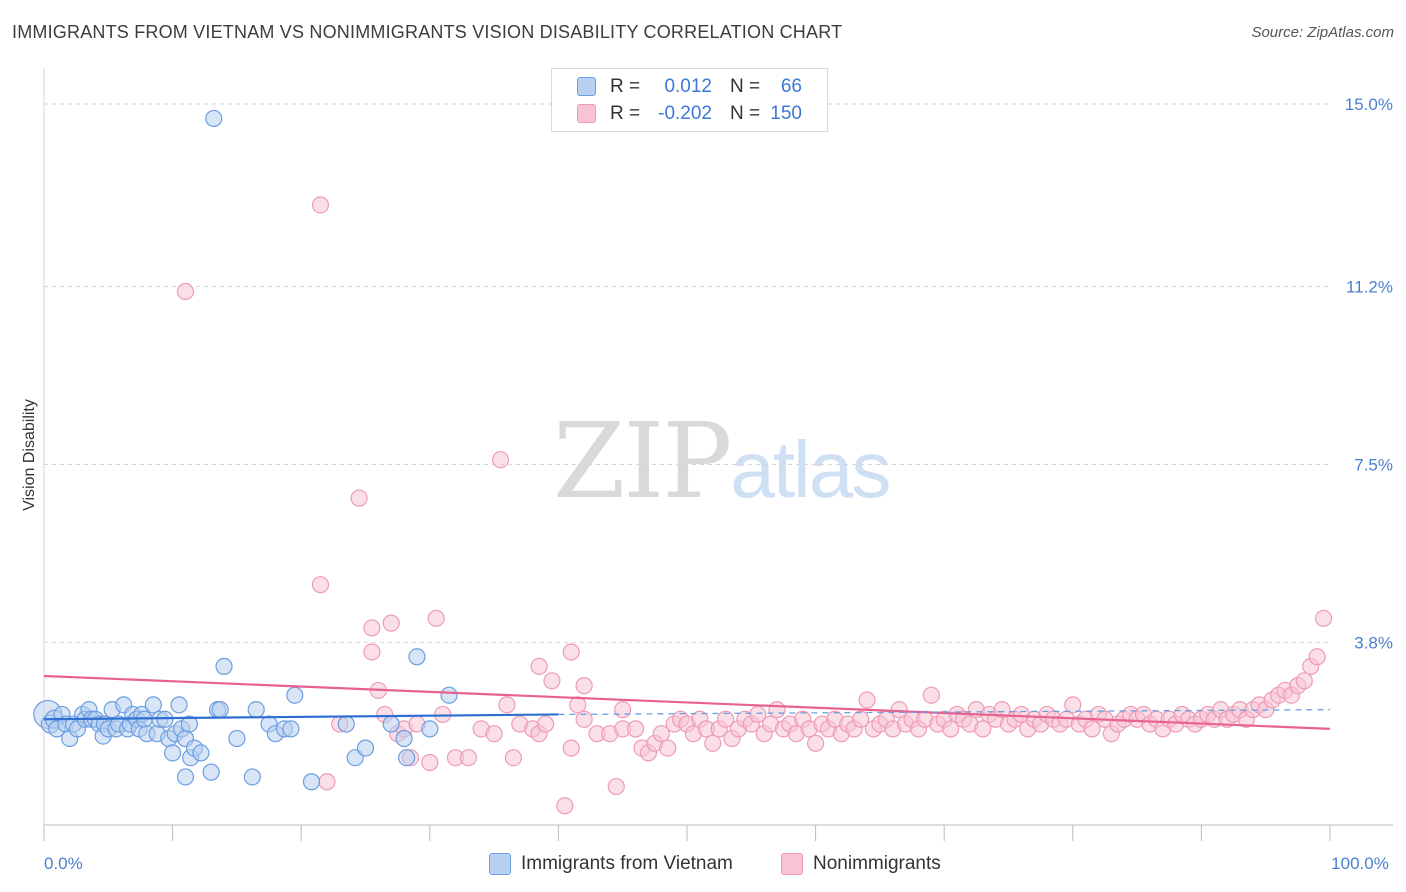  I want to click on legend-row-vietnam: R = 0.012 N = 66, so click(689, 87).